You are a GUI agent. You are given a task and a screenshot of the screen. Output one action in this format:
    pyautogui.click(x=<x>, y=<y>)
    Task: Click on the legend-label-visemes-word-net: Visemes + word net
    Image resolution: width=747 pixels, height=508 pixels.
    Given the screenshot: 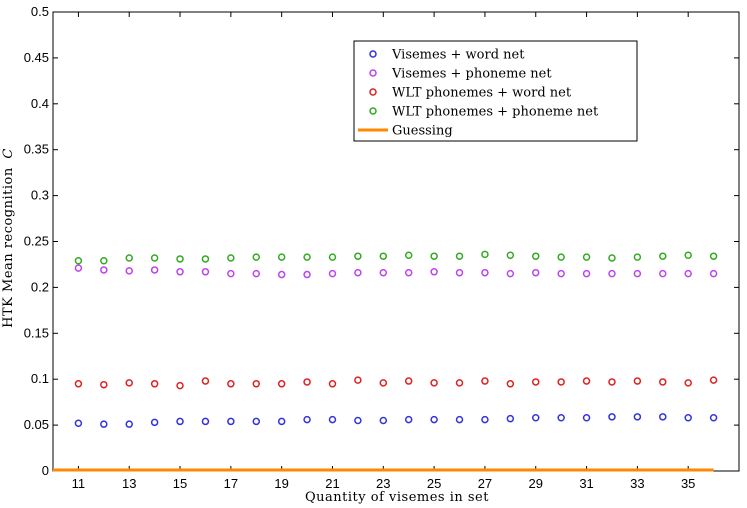 What is the action you would take?
    pyautogui.click(x=458, y=55)
    